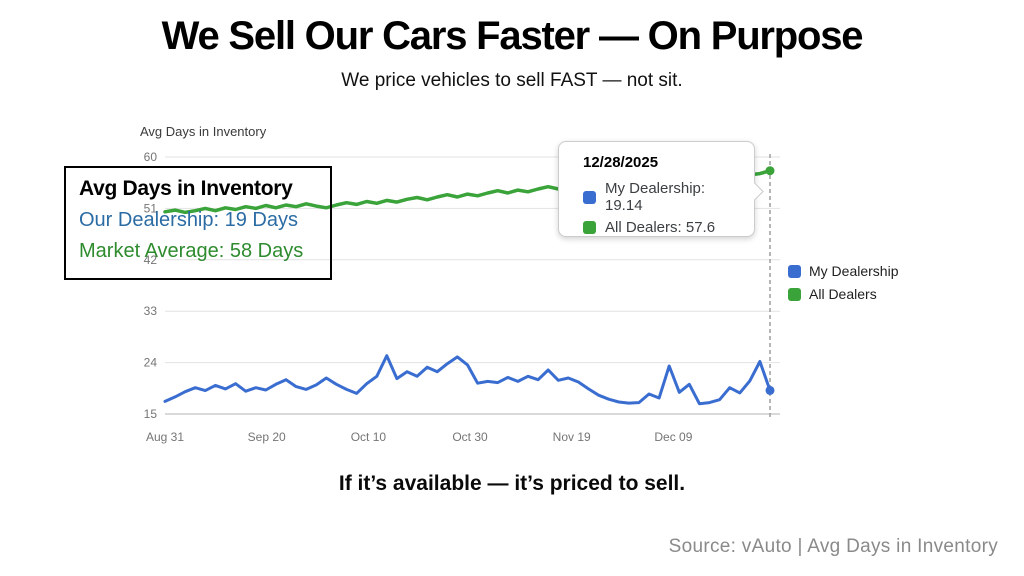  Describe the element at coordinates (660, 227) in the screenshot. I see `tooltip-all-dealers-value: All Dealers: 57.6` at that location.